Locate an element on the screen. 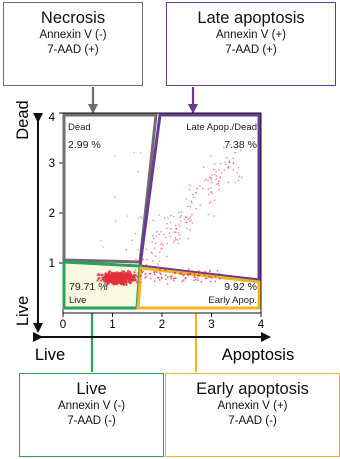 This screenshot has height=459, width=340. x-tick-1: 1 is located at coordinates (112, 325).